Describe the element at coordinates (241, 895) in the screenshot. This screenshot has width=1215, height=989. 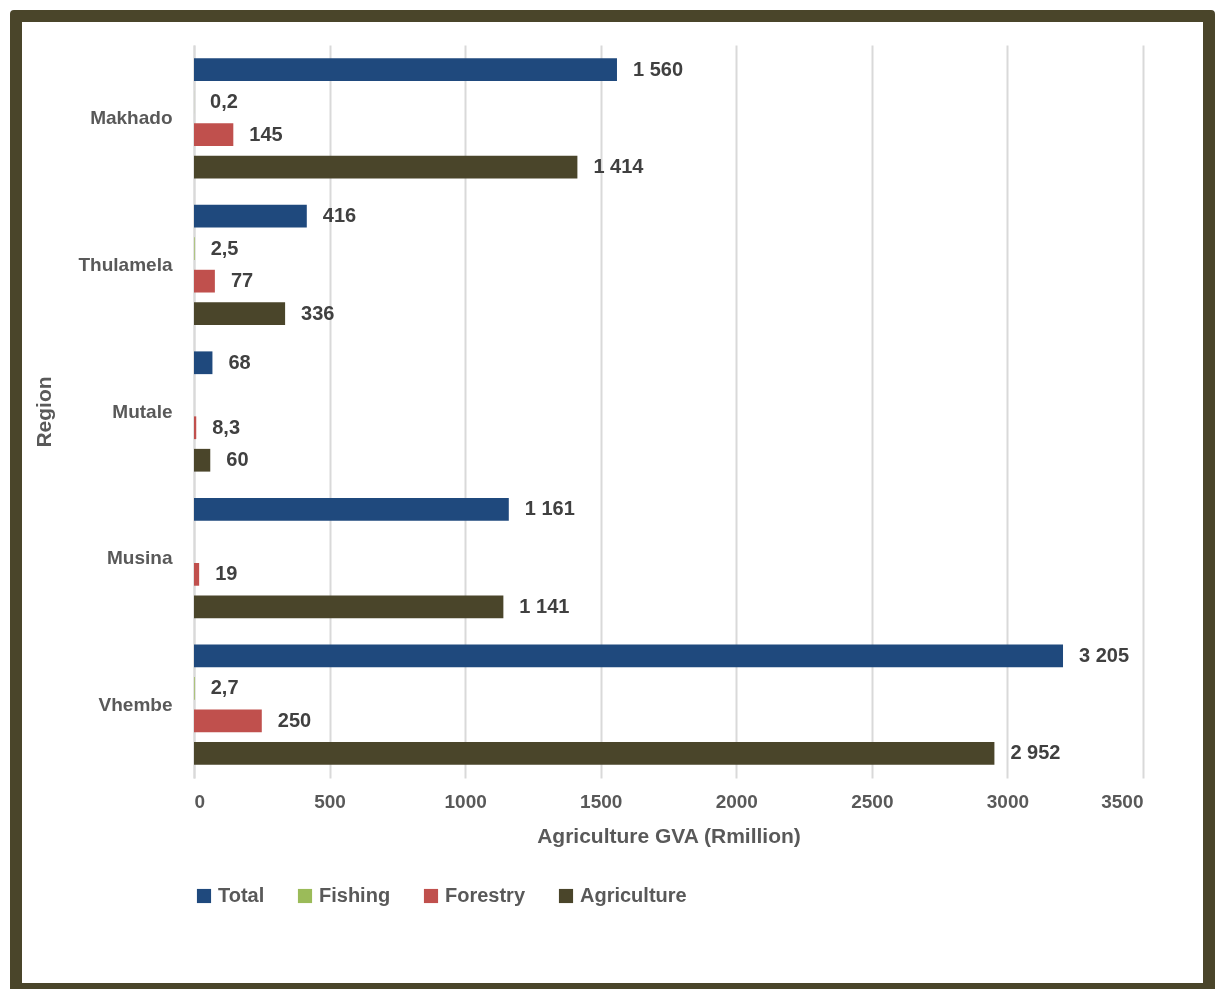
I see `legend-label: Total` at that location.